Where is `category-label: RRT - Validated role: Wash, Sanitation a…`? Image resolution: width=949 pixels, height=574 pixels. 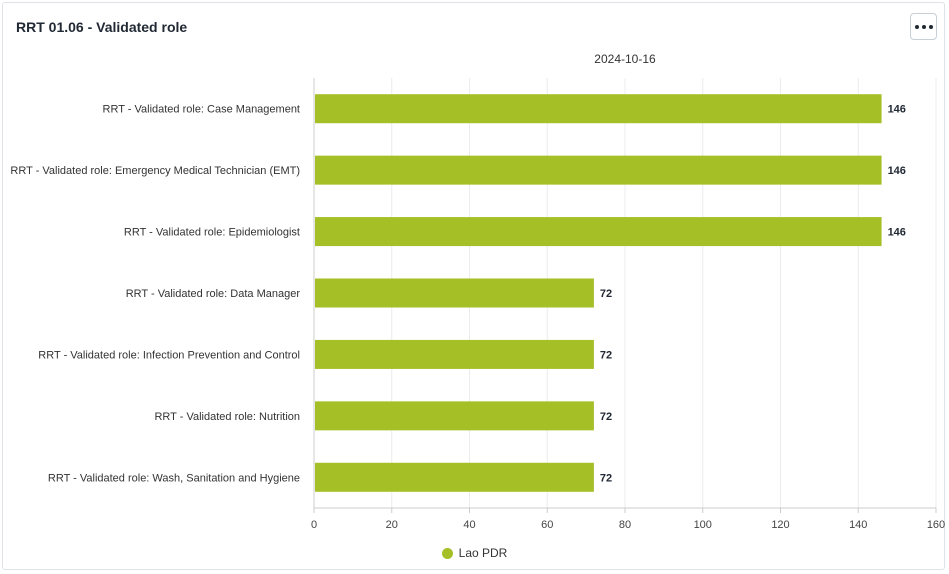 category-label: RRT - Validated role: Wash, Sanitation a… is located at coordinates (174, 478).